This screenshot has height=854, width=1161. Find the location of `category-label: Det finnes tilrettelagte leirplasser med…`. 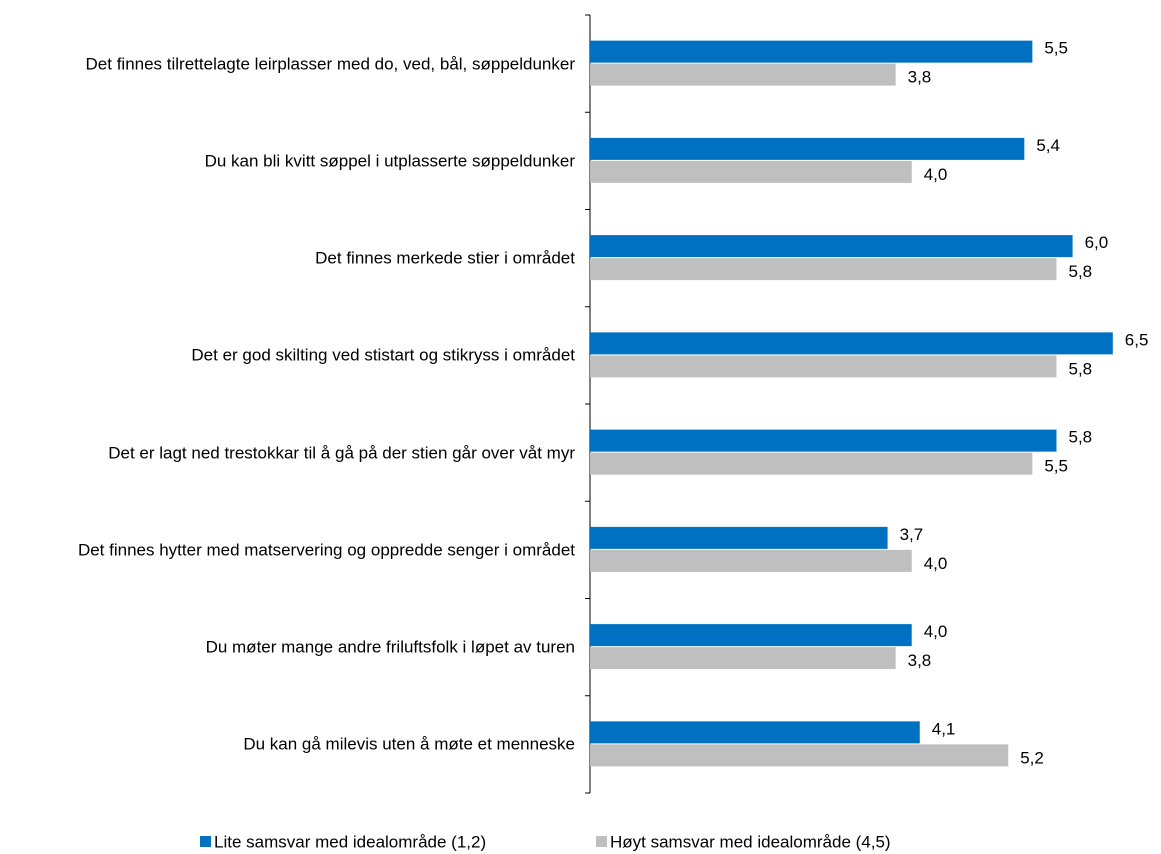

category-label: Det finnes tilrettelagte leirplasser med… is located at coordinates (330, 64).